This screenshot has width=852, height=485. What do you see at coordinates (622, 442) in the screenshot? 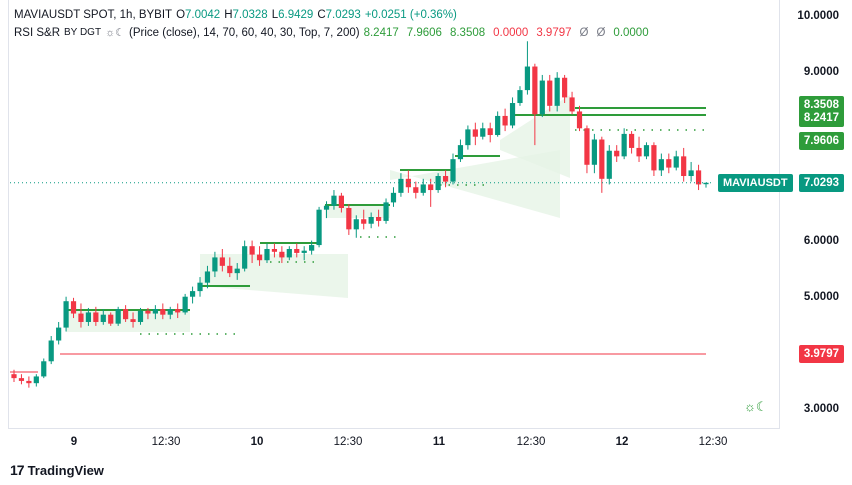
I see `time-tick-label: 12` at bounding box center [622, 442].